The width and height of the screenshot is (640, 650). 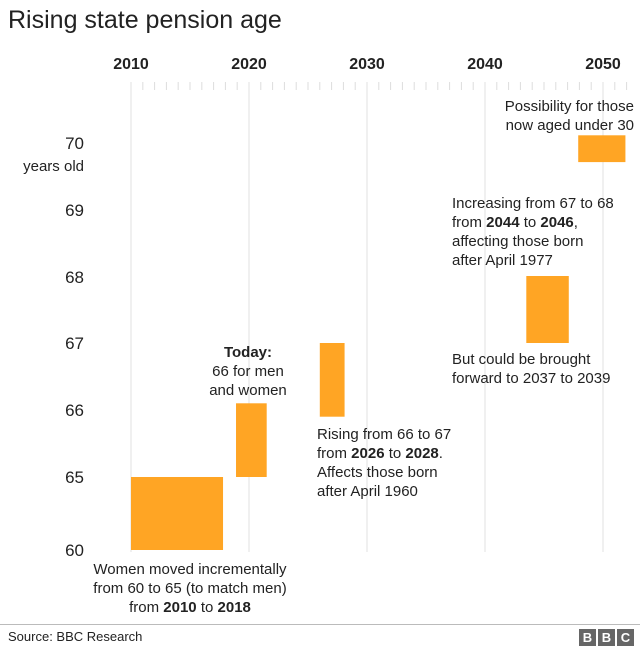 I want to click on today-bold: Today:, so click(x=248, y=352).